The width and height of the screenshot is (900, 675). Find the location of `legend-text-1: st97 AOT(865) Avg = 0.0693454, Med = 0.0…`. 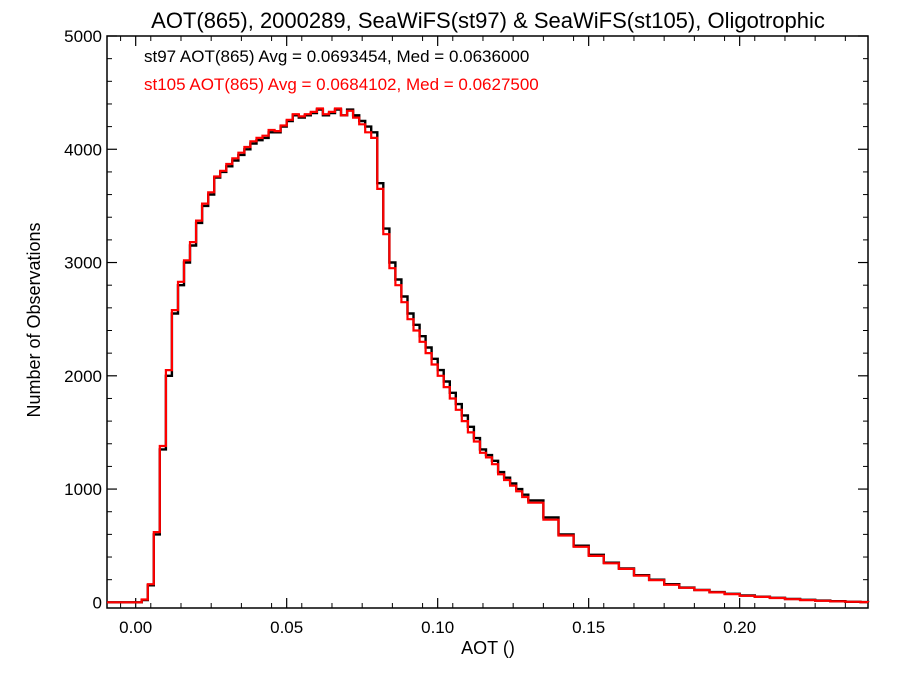

legend-text-1: st97 AOT(865) Avg = 0.0693454, Med = 0.0… is located at coordinates (336, 56).